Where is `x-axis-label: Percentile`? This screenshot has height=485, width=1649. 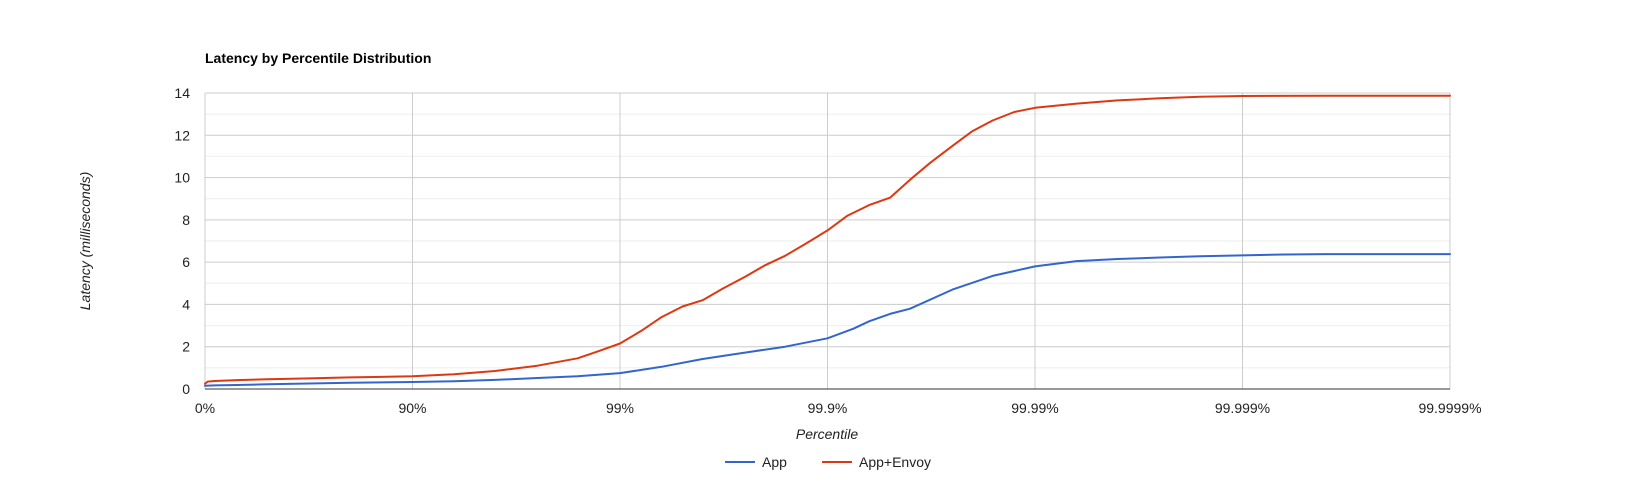
x-axis-label: Percentile is located at coordinates (827, 434).